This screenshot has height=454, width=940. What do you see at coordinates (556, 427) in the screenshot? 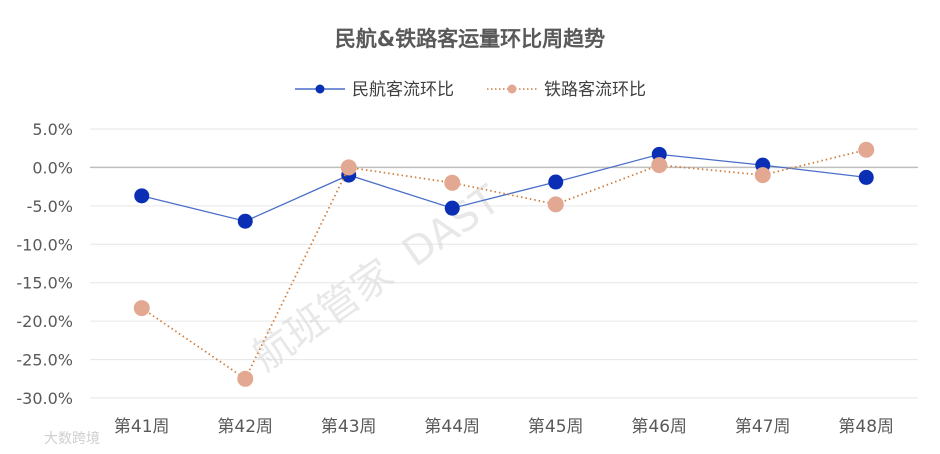
I see `x-tick-label: 第45周` at bounding box center [556, 427].